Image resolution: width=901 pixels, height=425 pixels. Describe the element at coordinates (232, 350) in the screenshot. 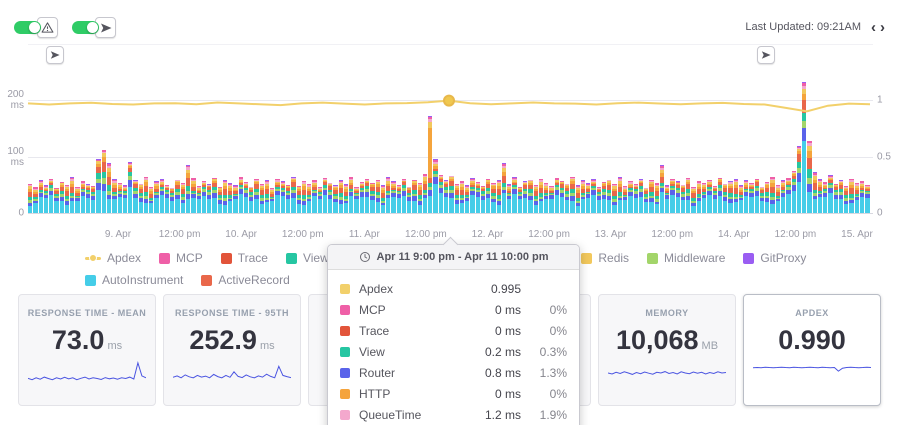

I see `card-response-time-95th: RESPONSE TIME - 95TH 252.9 ms` at that location.